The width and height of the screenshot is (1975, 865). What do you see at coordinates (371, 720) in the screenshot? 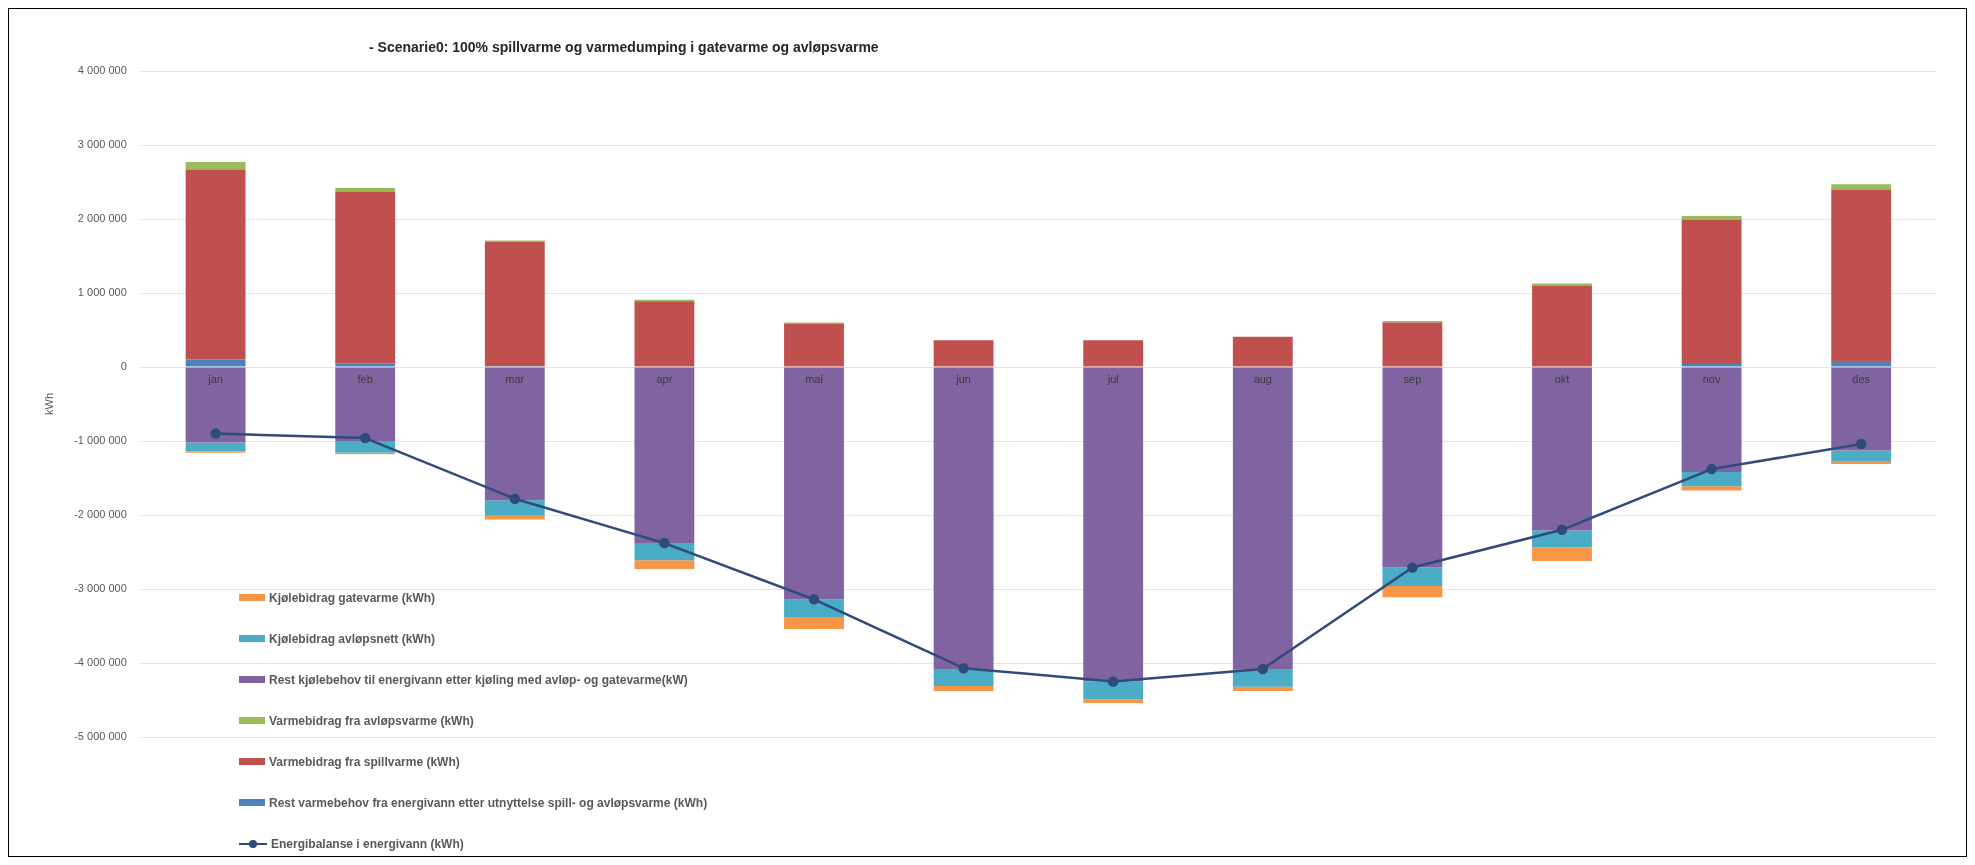
I see `legend-label: Varmebidrag fra avløpsvarme (kWh)` at bounding box center [371, 720].